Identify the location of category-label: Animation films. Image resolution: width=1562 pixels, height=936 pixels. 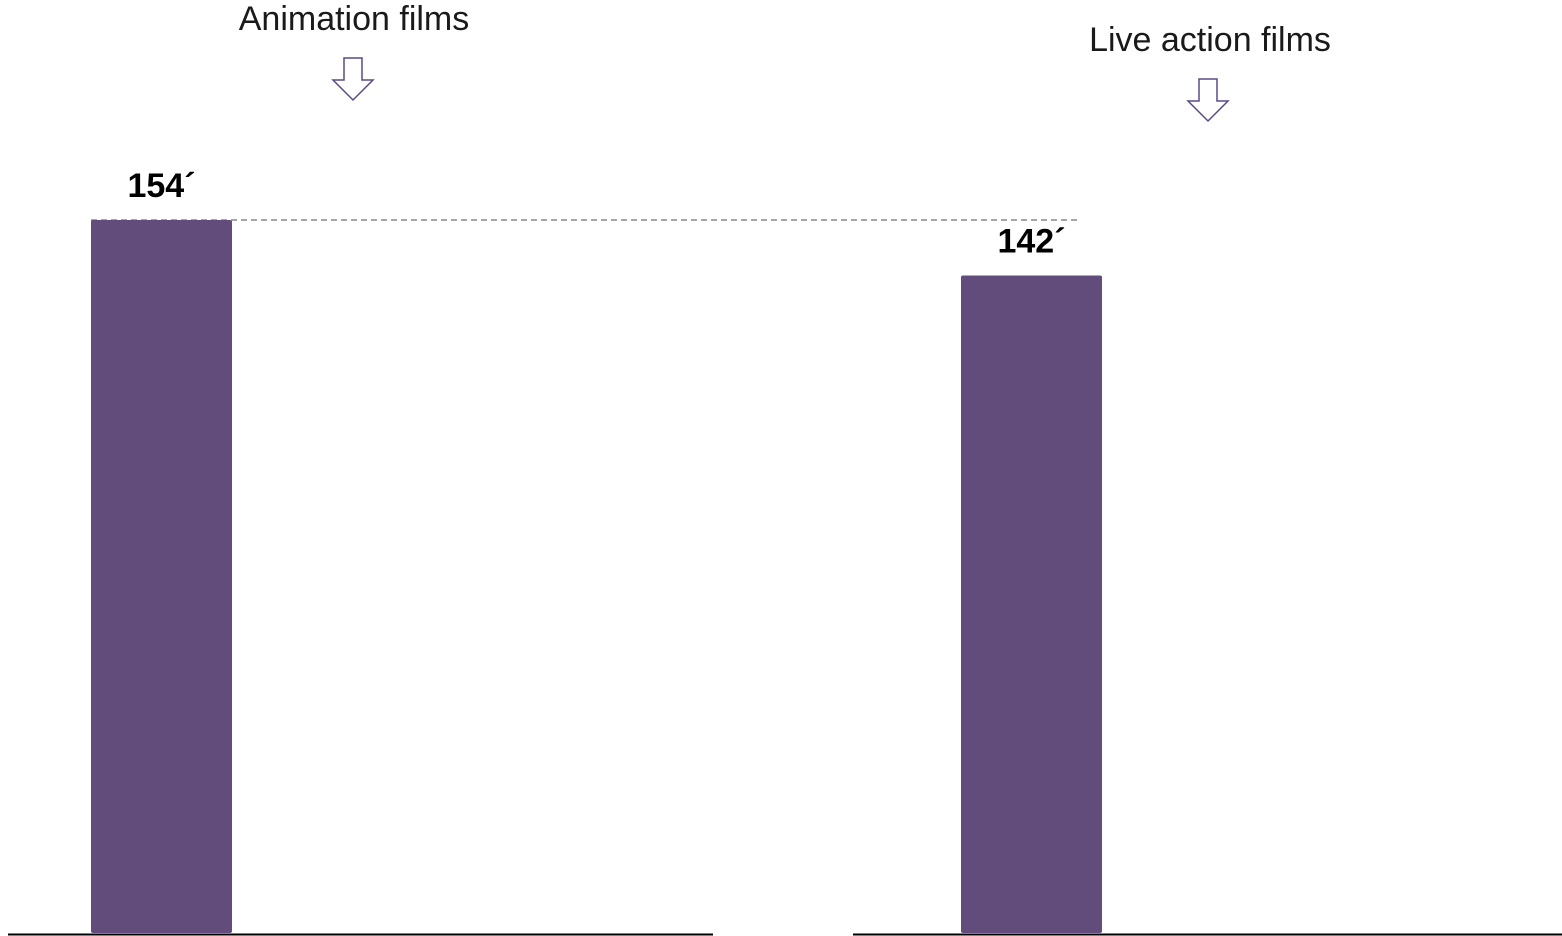
(354, 19).